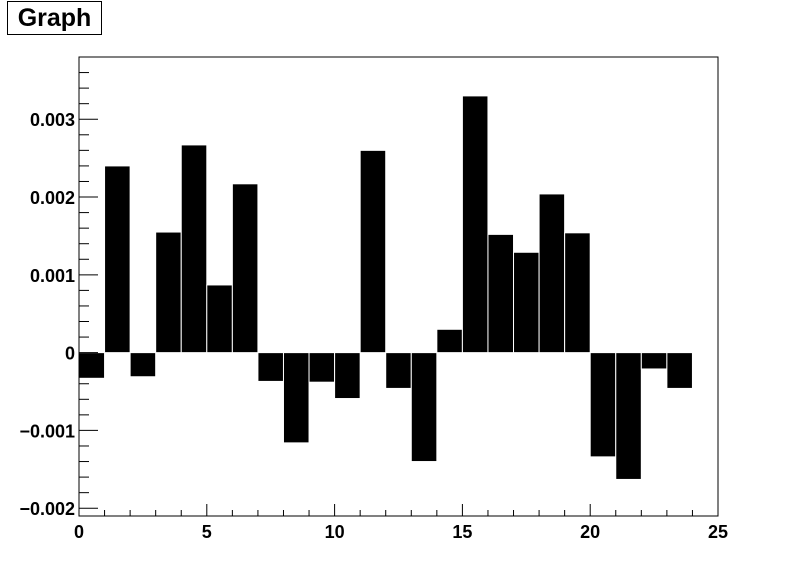 The height and width of the screenshot is (574, 798). Describe the element at coordinates (79, 532) in the screenshot. I see `x-tick-label: 0` at that location.